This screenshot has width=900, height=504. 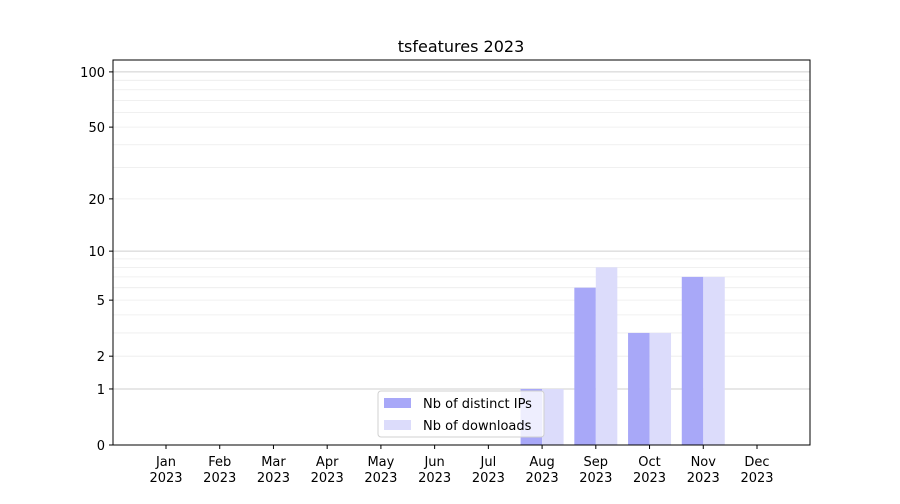 I want to click on x-tick-label: Oct 2023, so click(x=649, y=470).